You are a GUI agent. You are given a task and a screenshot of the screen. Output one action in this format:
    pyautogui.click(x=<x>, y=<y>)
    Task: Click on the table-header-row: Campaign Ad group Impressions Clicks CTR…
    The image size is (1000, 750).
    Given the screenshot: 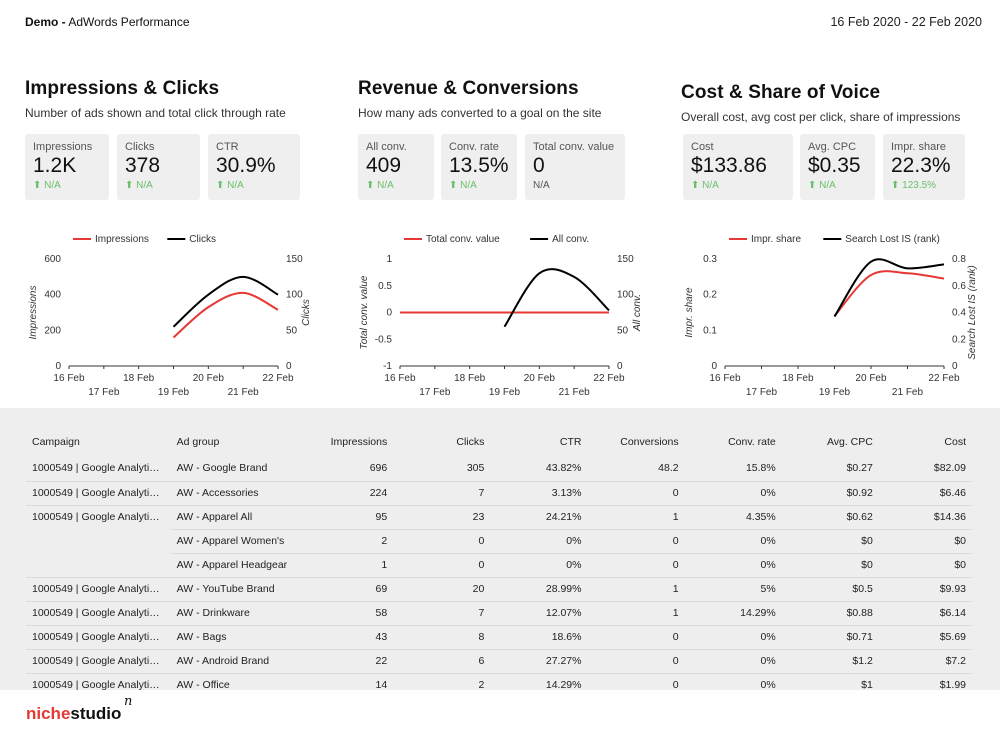 What is the action you would take?
    pyautogui.click(x=499, y=443)
    